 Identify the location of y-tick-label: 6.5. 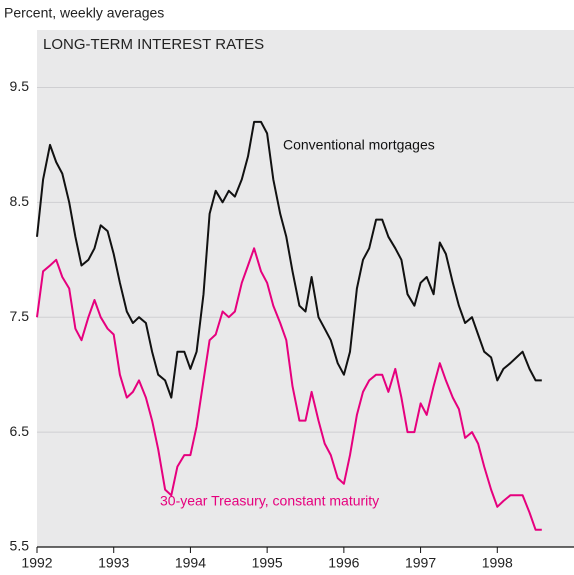
(20, 431).